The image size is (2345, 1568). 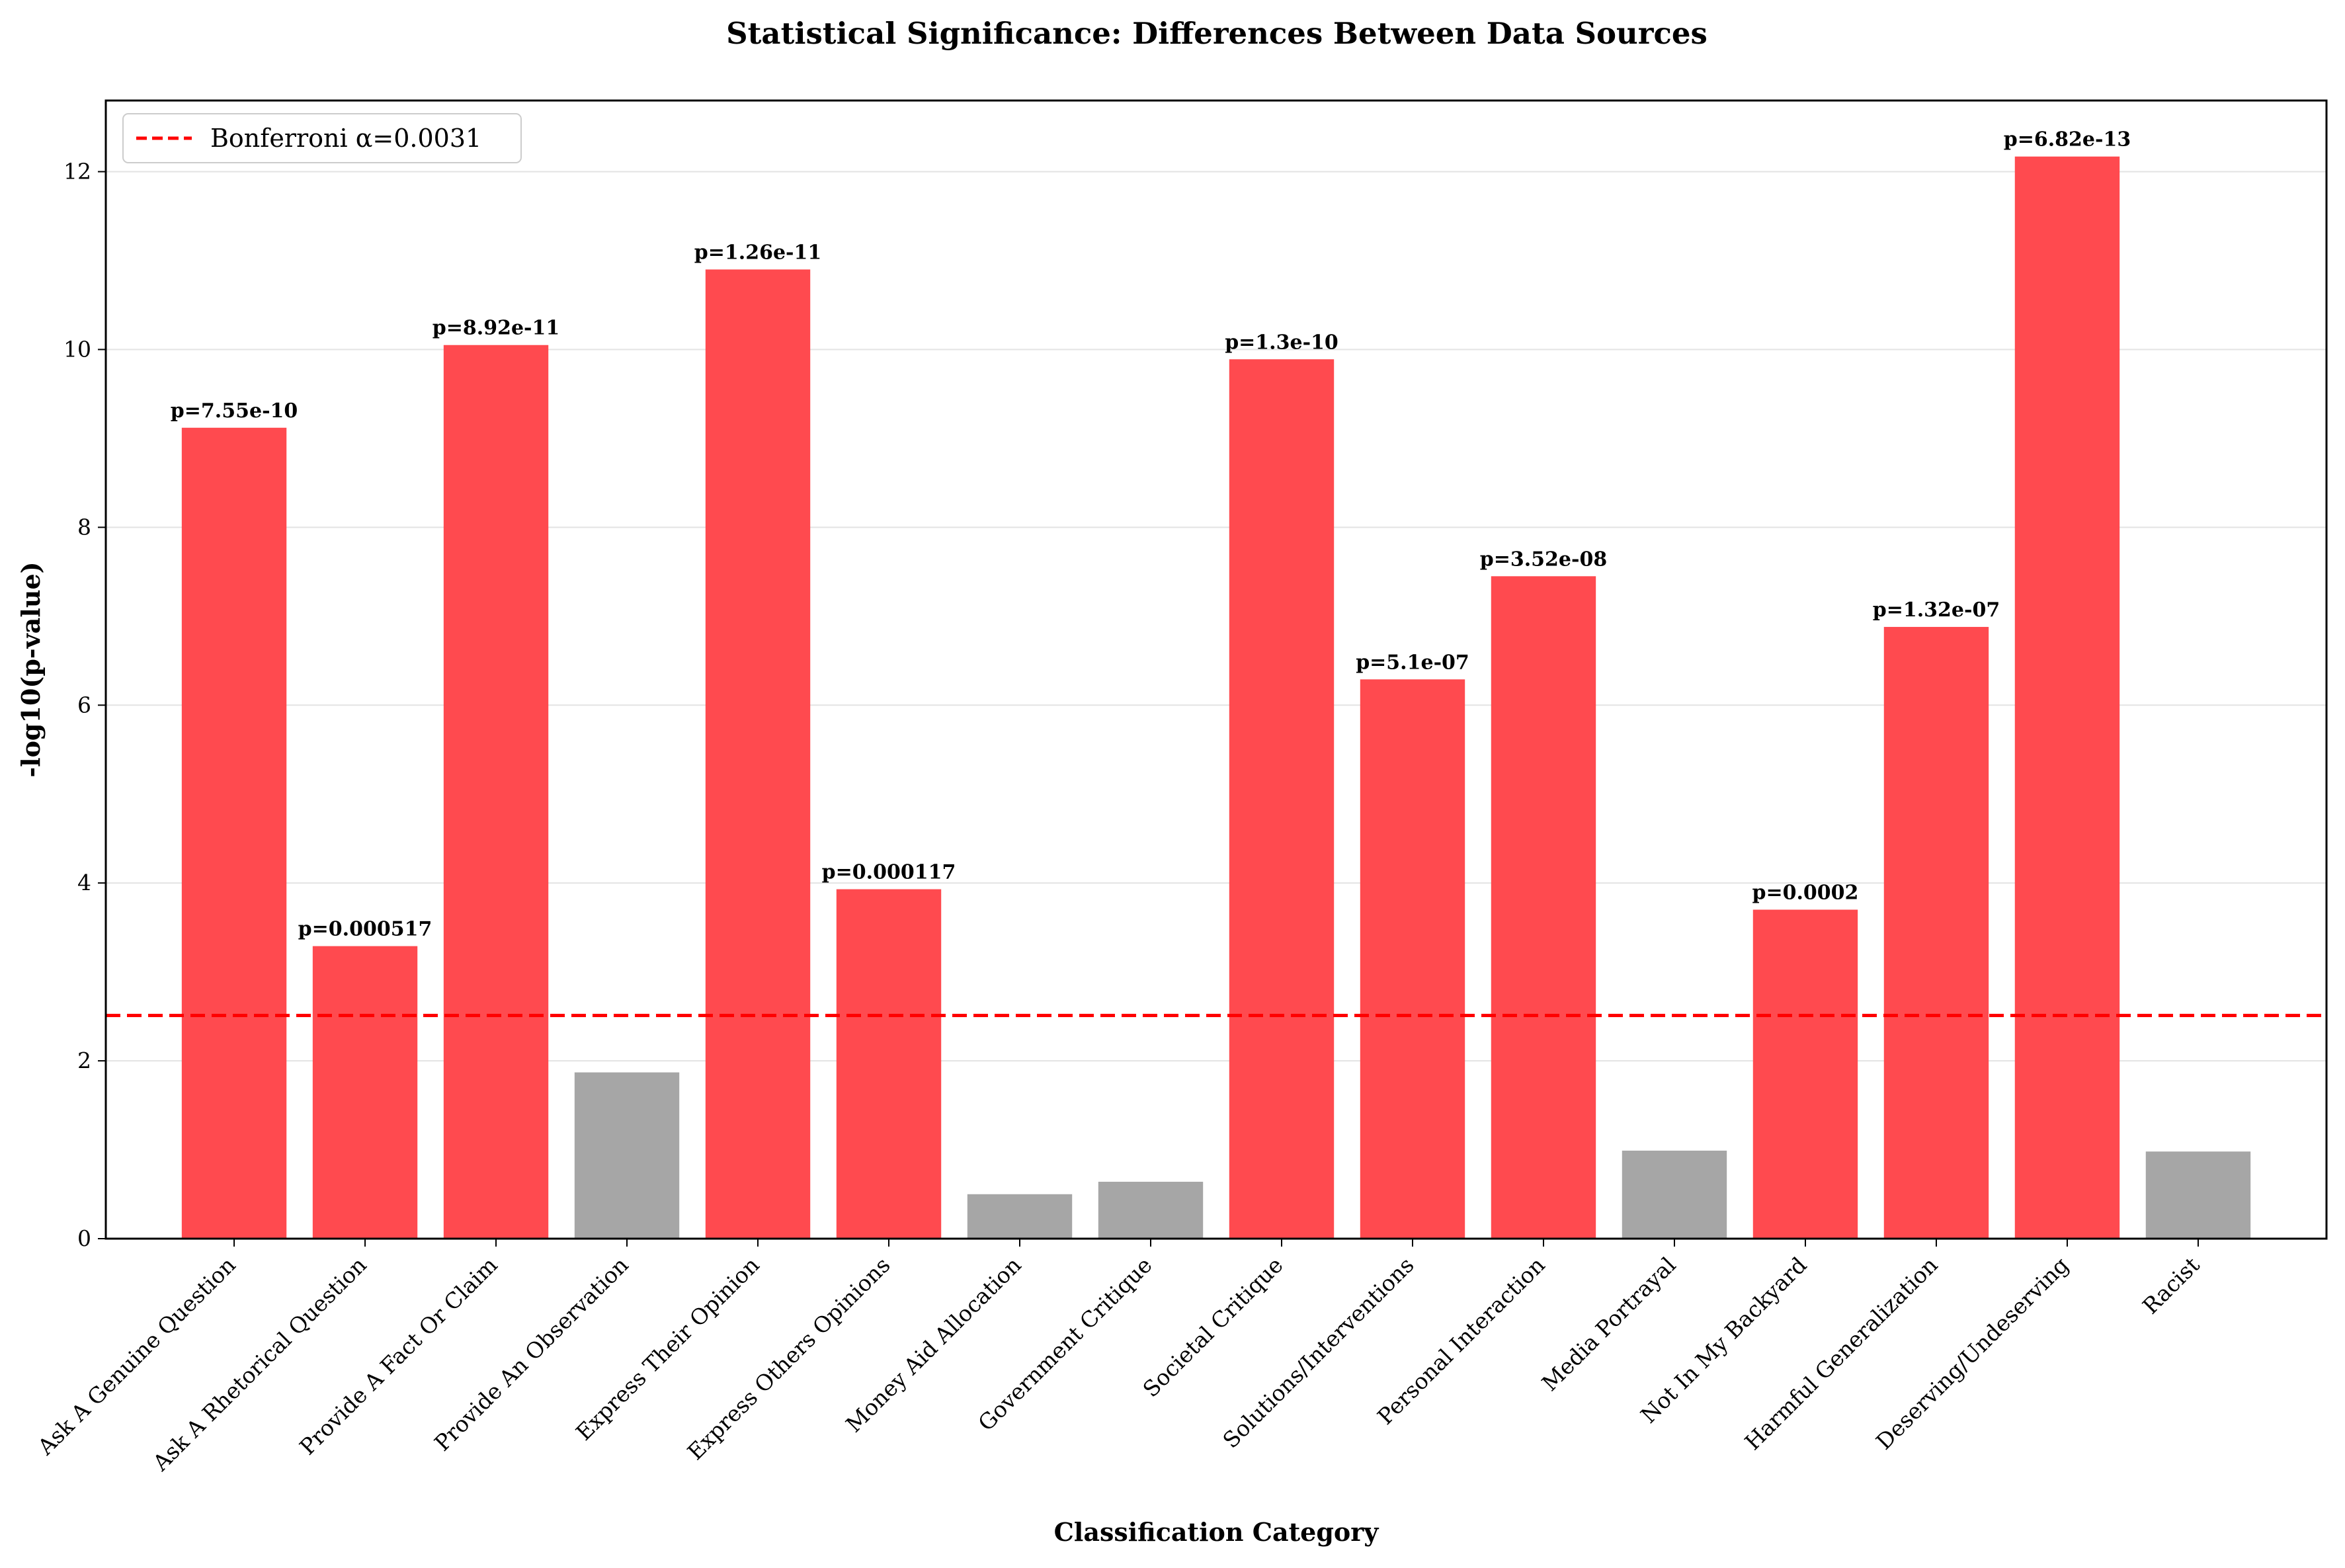 I want to click on x-axis-label: Classification Category, so click(x=1216, y=1532).